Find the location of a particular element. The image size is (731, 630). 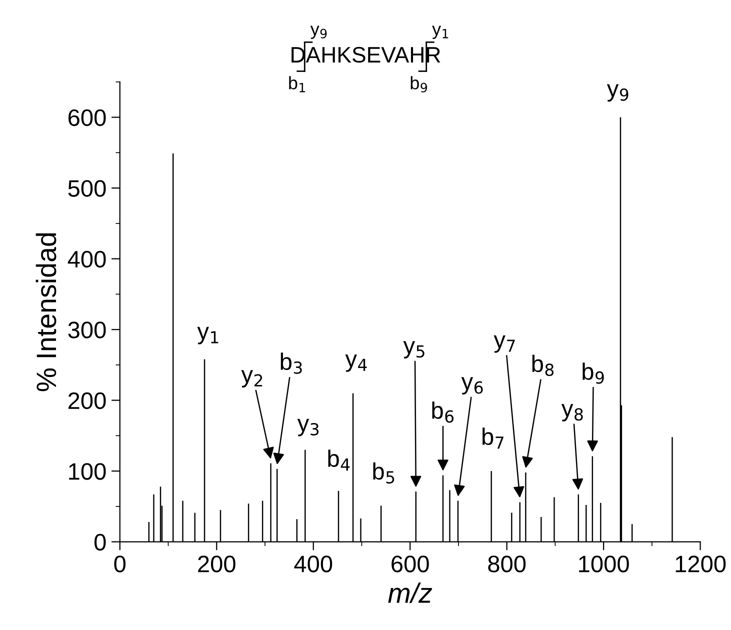

annotation: y$_{6}$ is located at coordinates (472, 386).